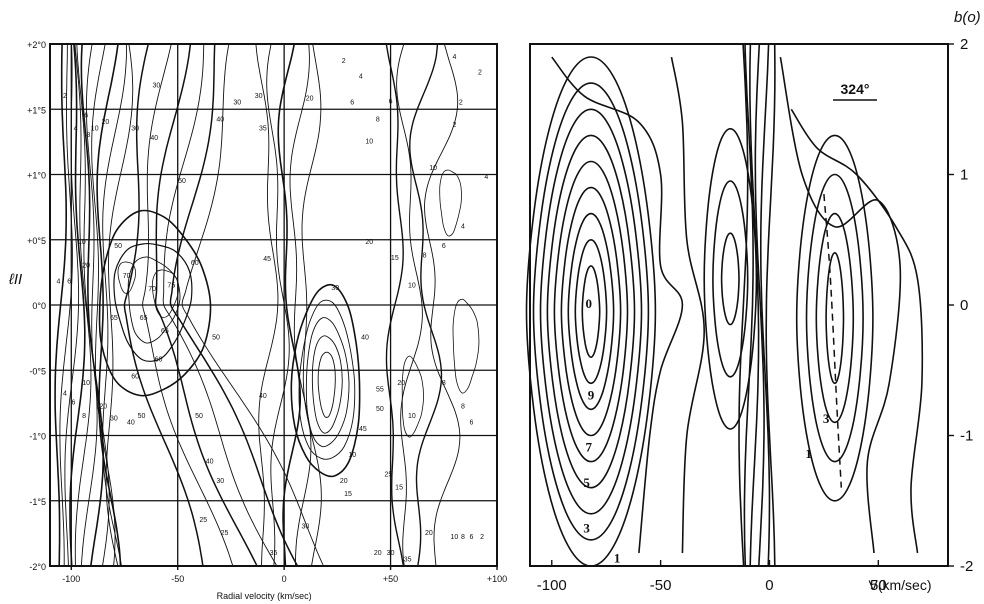  I want to click on x-tick-label: +100, so click(497, 579).